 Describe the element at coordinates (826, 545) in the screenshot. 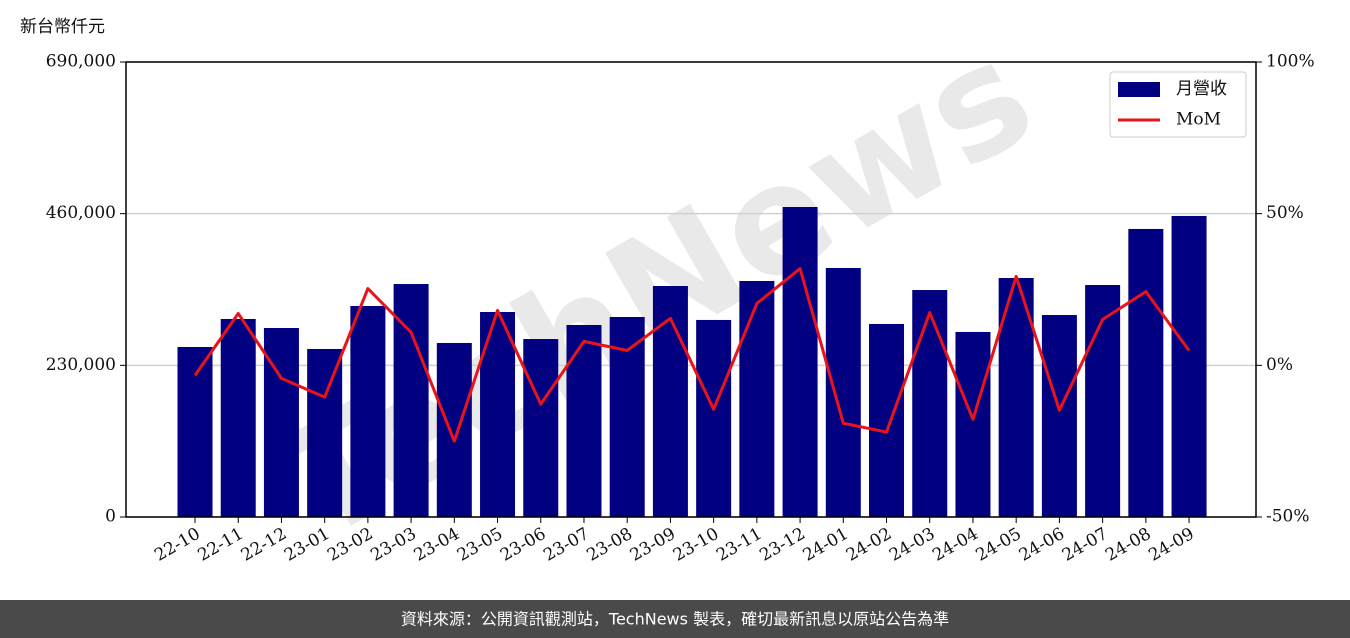

I see `x-tick-label: 24-01` at that location.